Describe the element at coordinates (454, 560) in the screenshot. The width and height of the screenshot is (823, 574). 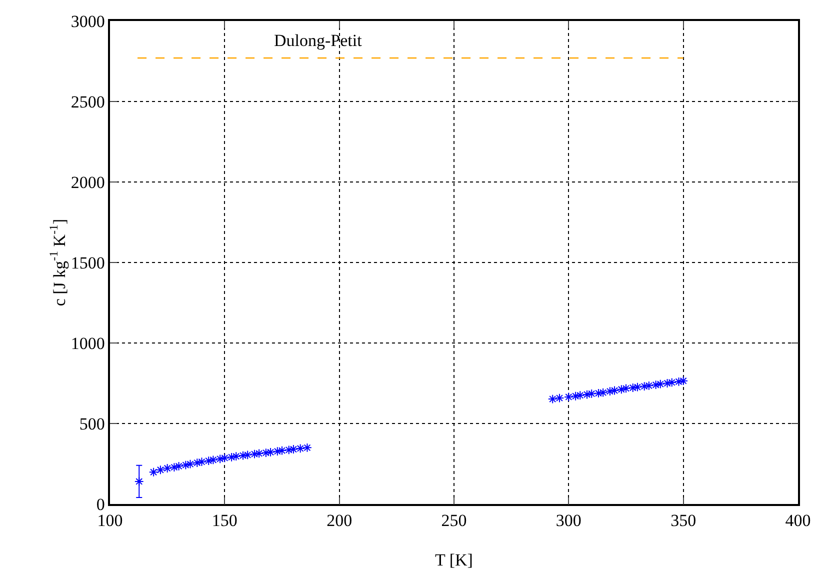
I see `x-axis-title: T [K]` at that location.